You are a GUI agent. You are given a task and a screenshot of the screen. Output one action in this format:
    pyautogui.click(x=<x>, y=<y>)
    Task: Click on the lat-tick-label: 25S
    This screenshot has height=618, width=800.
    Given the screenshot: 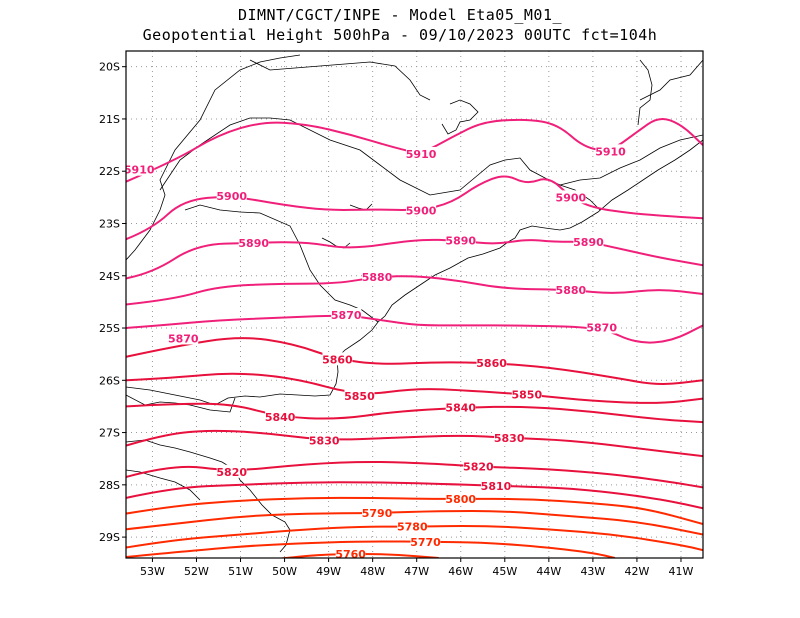 What is the action you would take?
    pyautogui.click(x=109, y=328)
    